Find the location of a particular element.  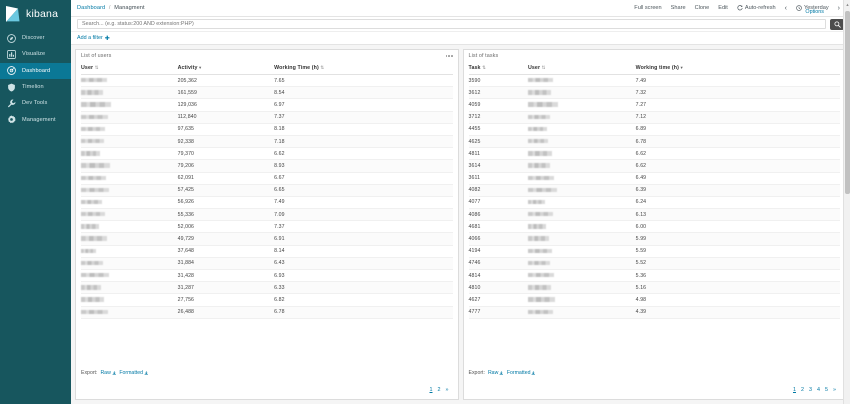

table-row: 62,091 6.67 is located at coordinates (267, 178).